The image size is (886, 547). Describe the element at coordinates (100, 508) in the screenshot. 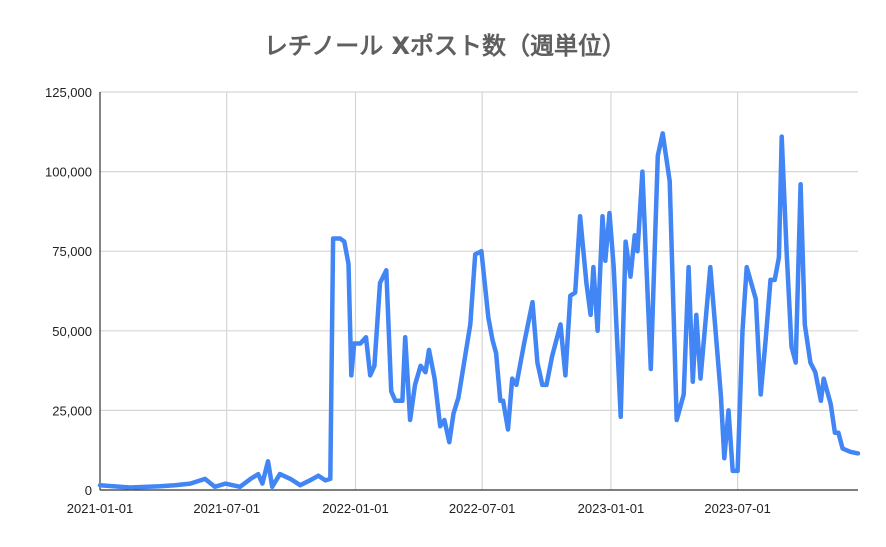

I see `x-tick-label: 2021-01-01` at that location.